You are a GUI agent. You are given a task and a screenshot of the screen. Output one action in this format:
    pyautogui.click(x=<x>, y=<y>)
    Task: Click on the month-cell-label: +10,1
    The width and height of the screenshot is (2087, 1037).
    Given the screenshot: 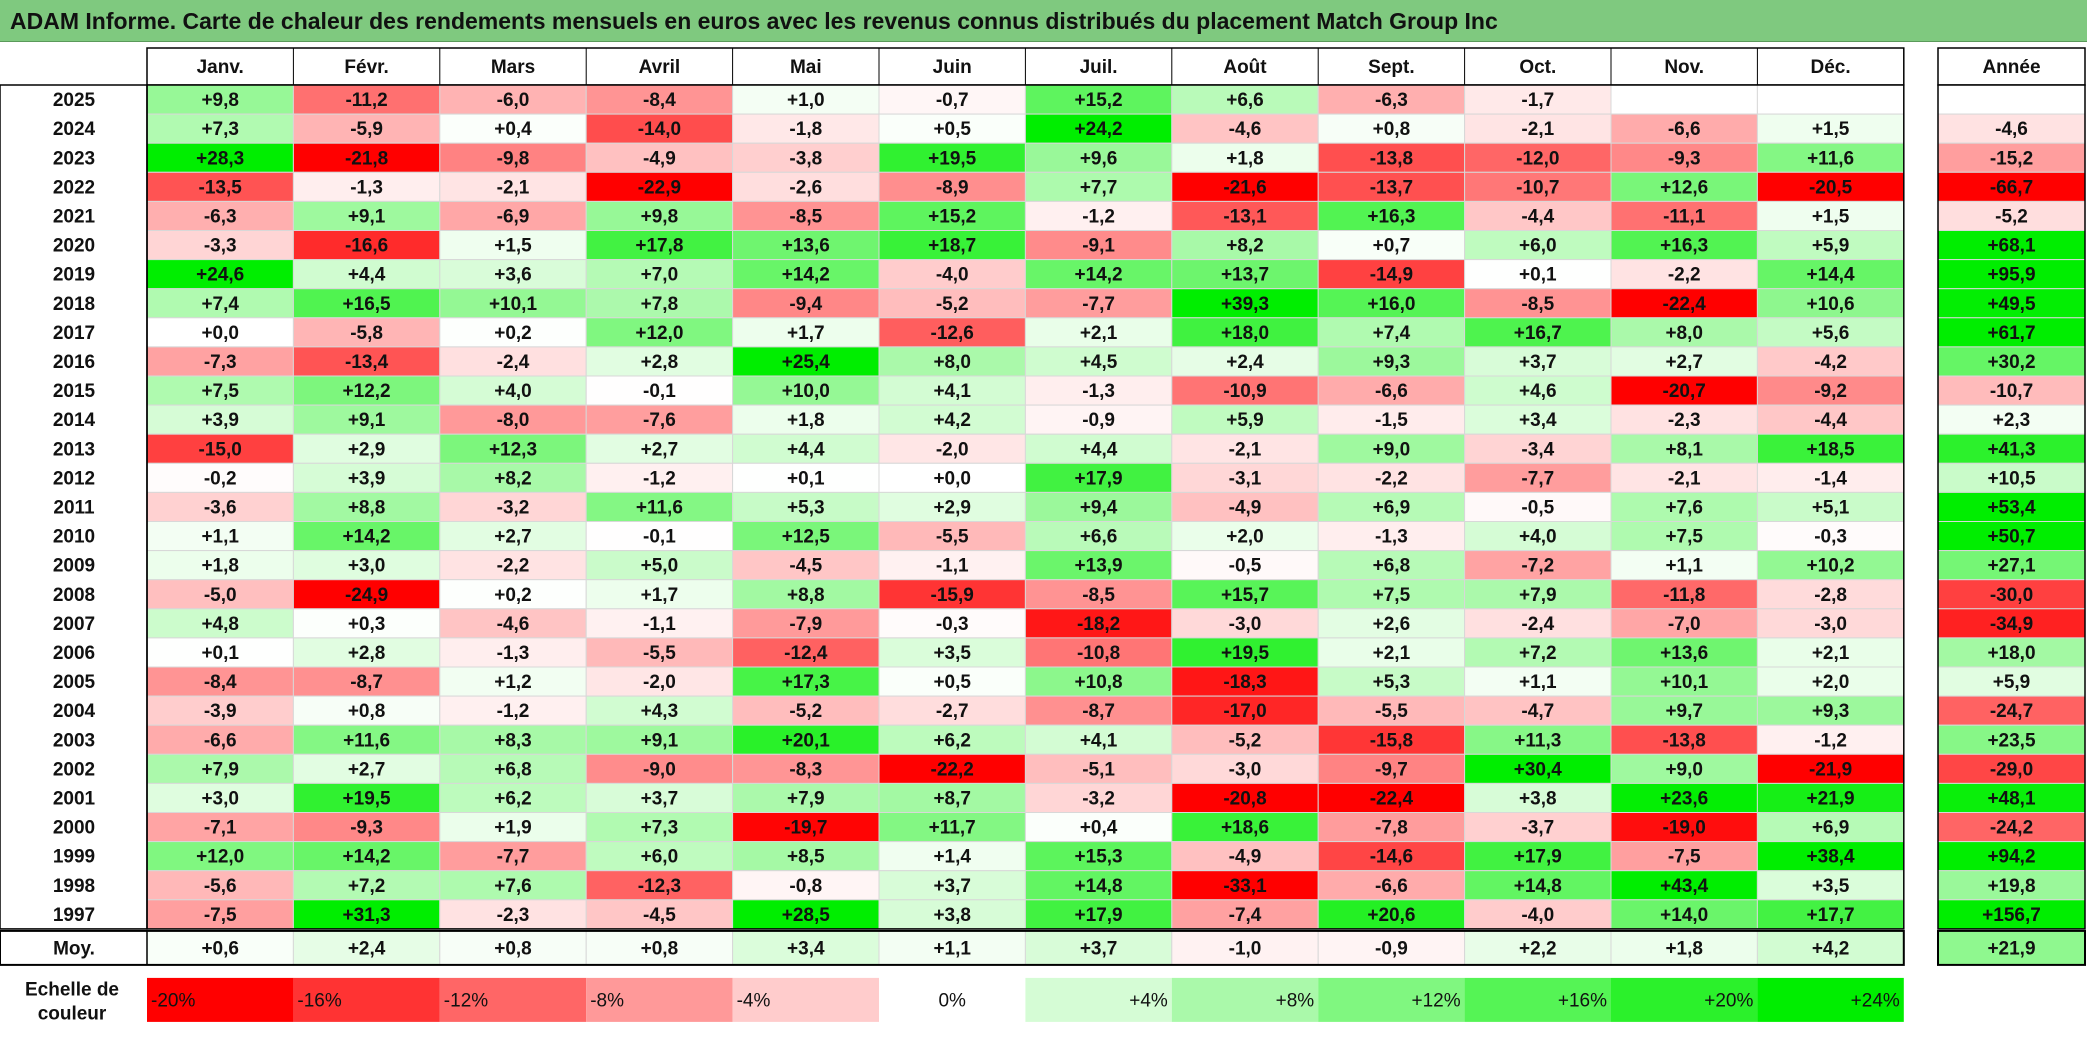 What is the action you would take?
    pyautogui.click(x=1684, y=682)
    